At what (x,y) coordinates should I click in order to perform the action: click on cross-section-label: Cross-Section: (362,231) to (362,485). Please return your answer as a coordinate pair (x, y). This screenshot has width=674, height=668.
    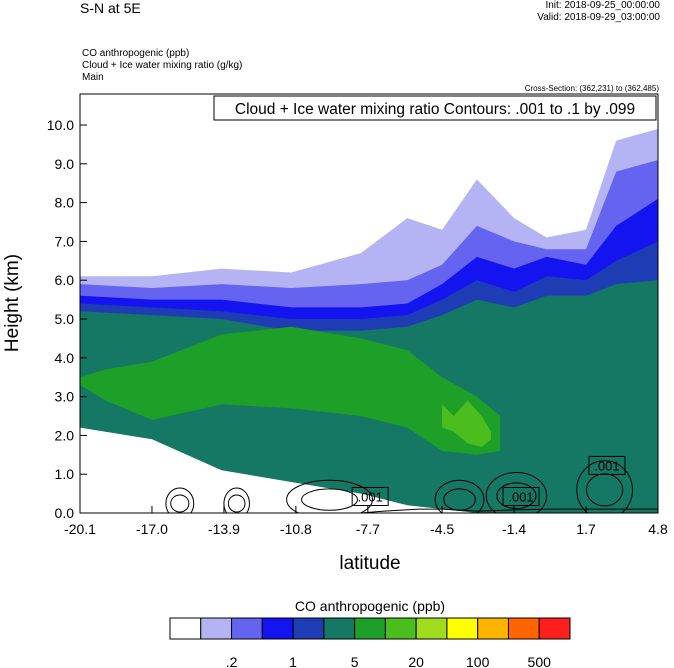
    Looking at the image, I should click on (591, 88).